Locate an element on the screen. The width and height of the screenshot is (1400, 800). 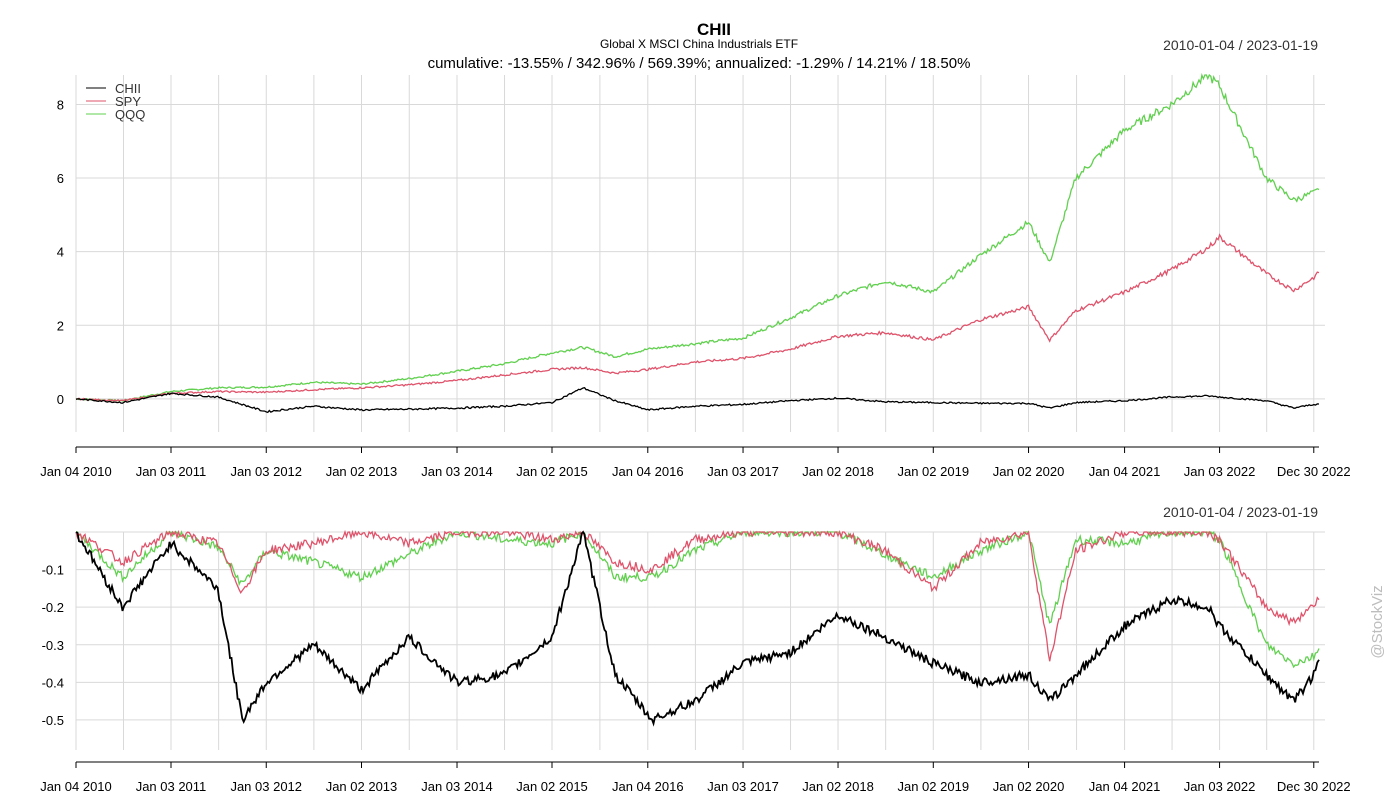
y-tick-label: -0.4 is located at coordinates (53, 682).